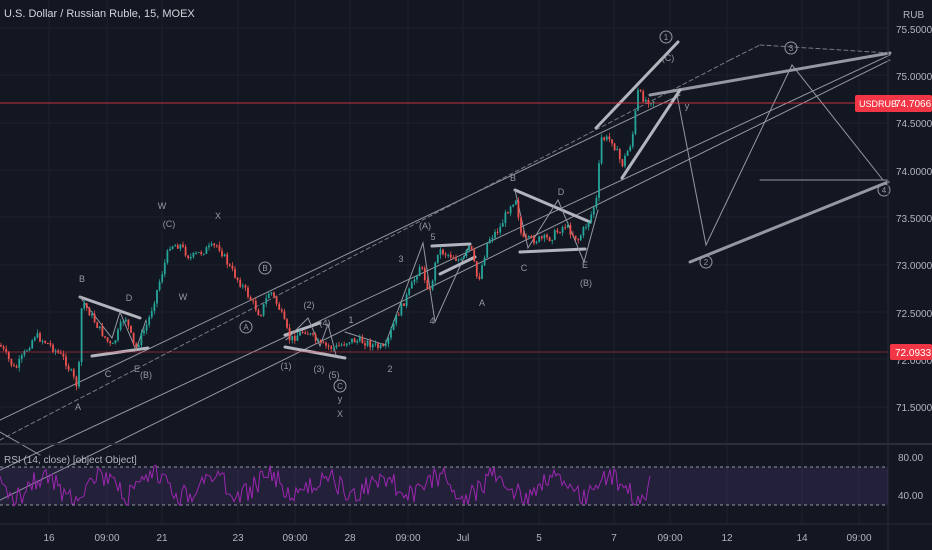  I want to click on wave-zig-right, so click(556, 226).